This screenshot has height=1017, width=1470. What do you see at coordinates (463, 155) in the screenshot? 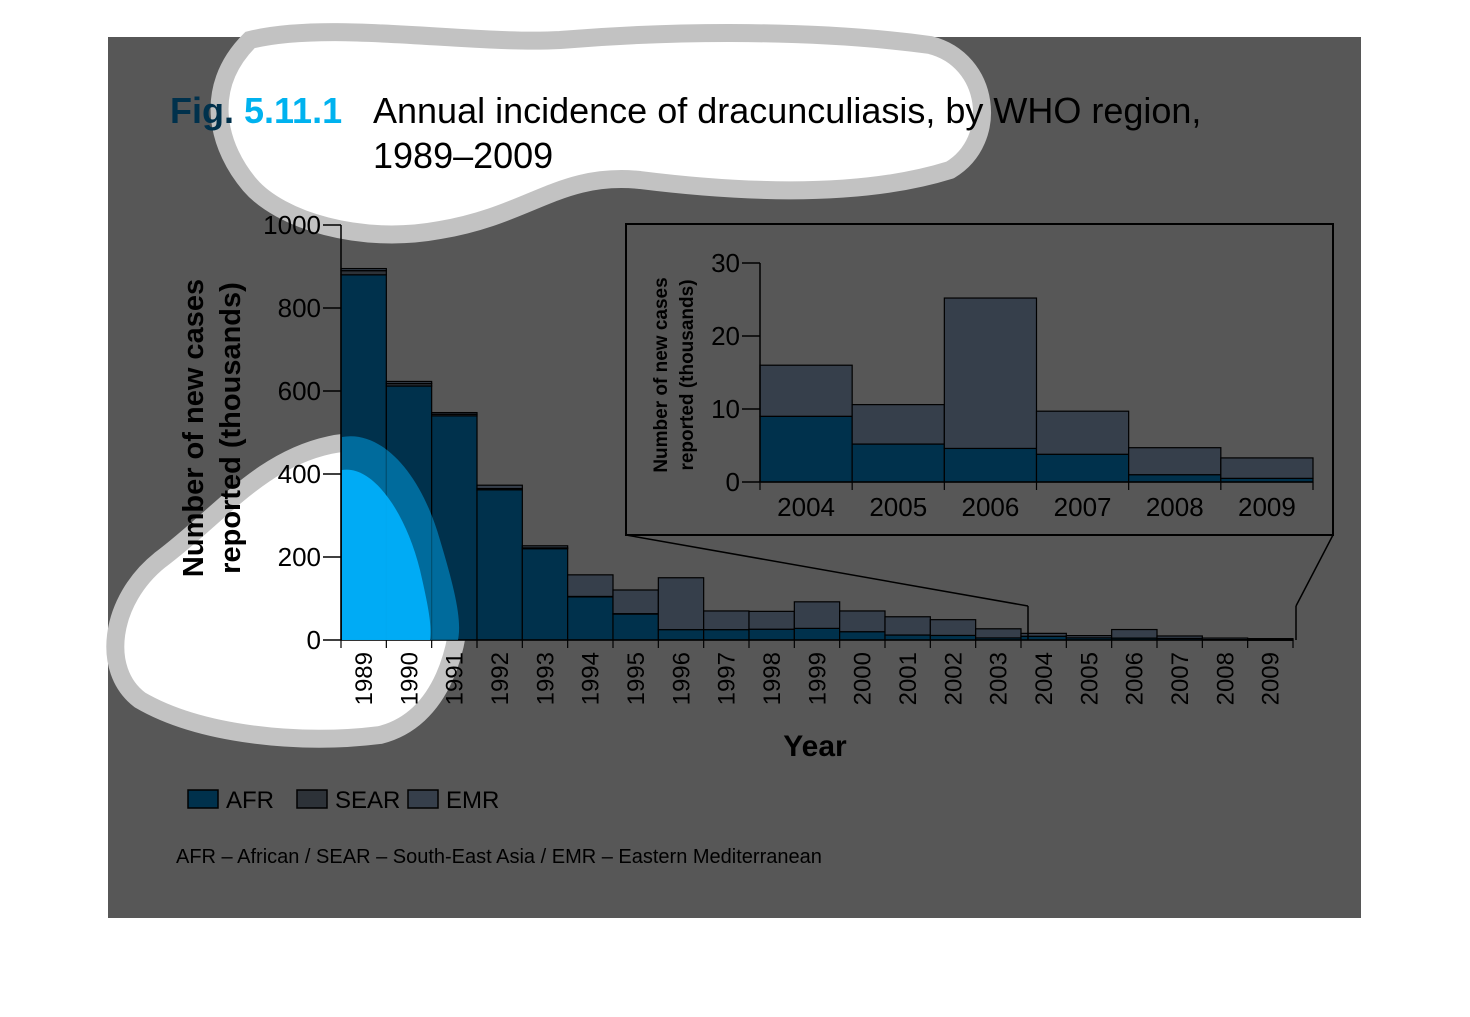
I see `figure-title-line2: 1989–2009` at bounding box center [463, 155].